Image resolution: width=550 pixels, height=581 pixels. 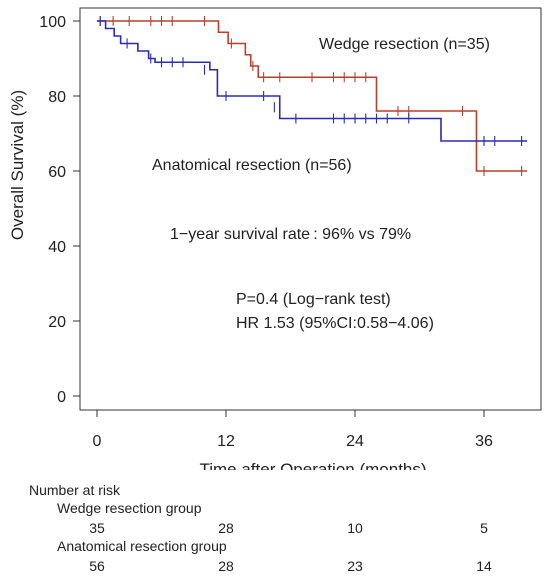 What do you see at coordinates (404, 44) in the screenshot?
I see `legend-wedge-label: Wedge resection (n=35)` at bounding box center [404, 44].